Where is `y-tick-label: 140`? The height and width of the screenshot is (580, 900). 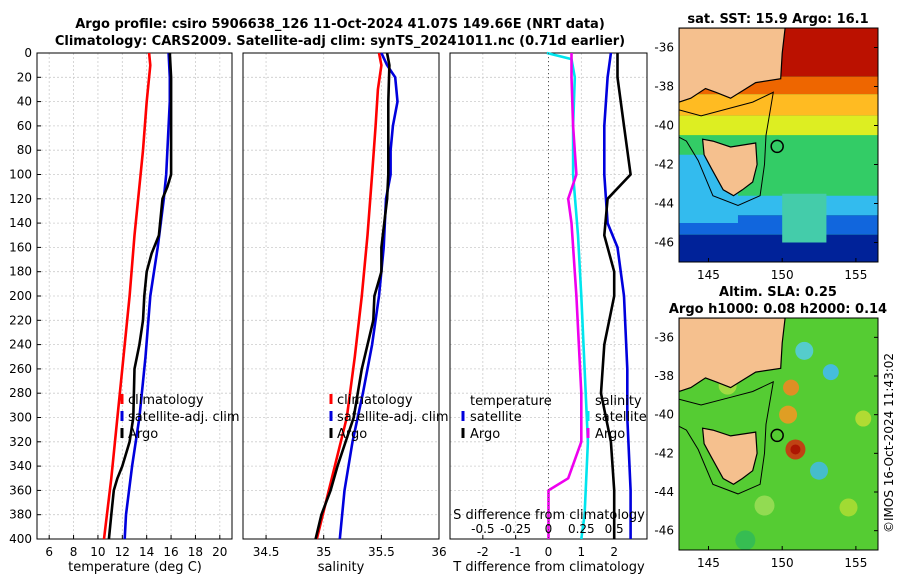 y-tick-label: 140 is located at coordinates (20, 223).